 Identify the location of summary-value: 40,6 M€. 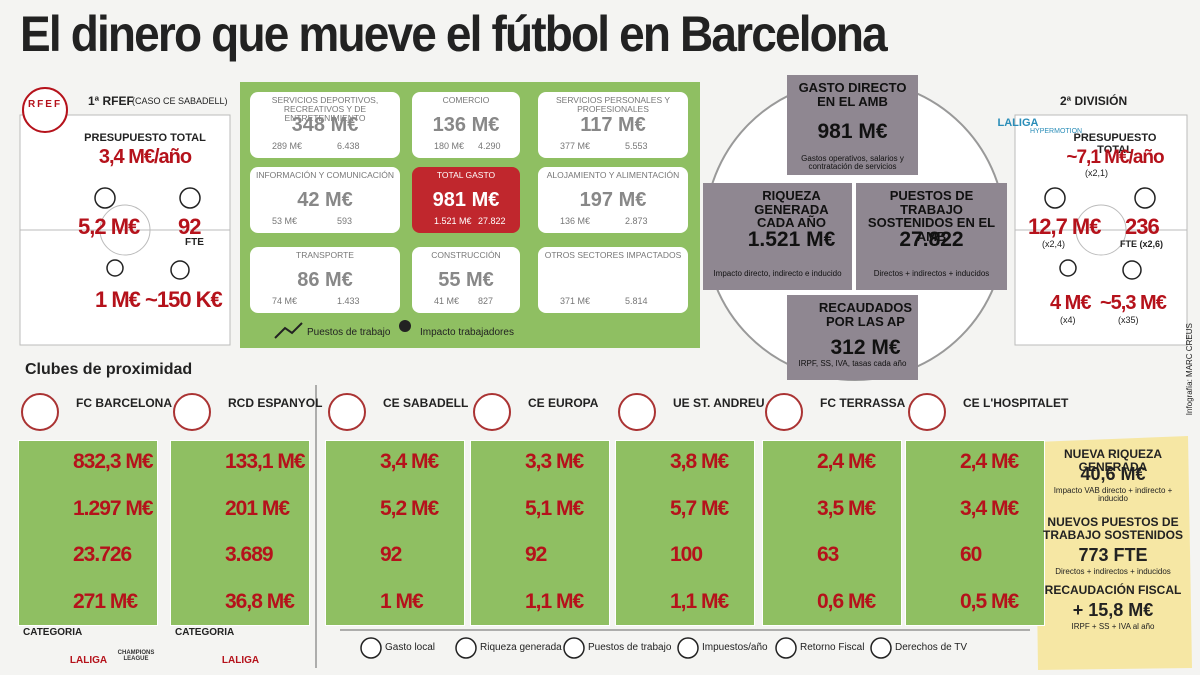
(1113, 474).